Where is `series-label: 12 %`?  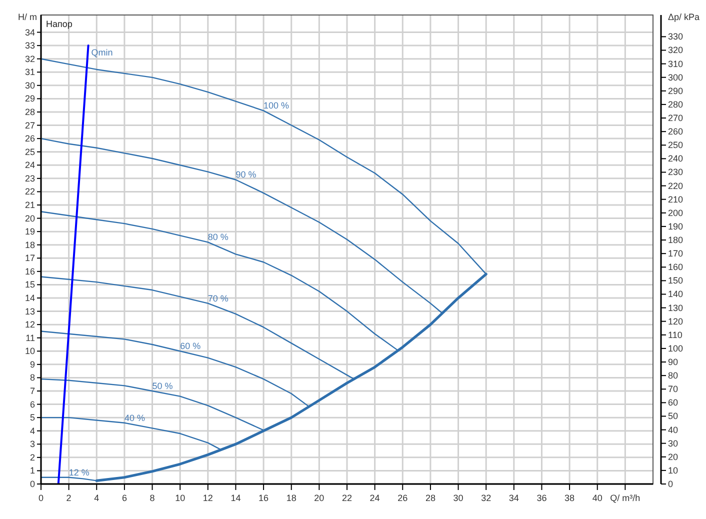
series-label: 12 % is located at coordinates (79, 472).